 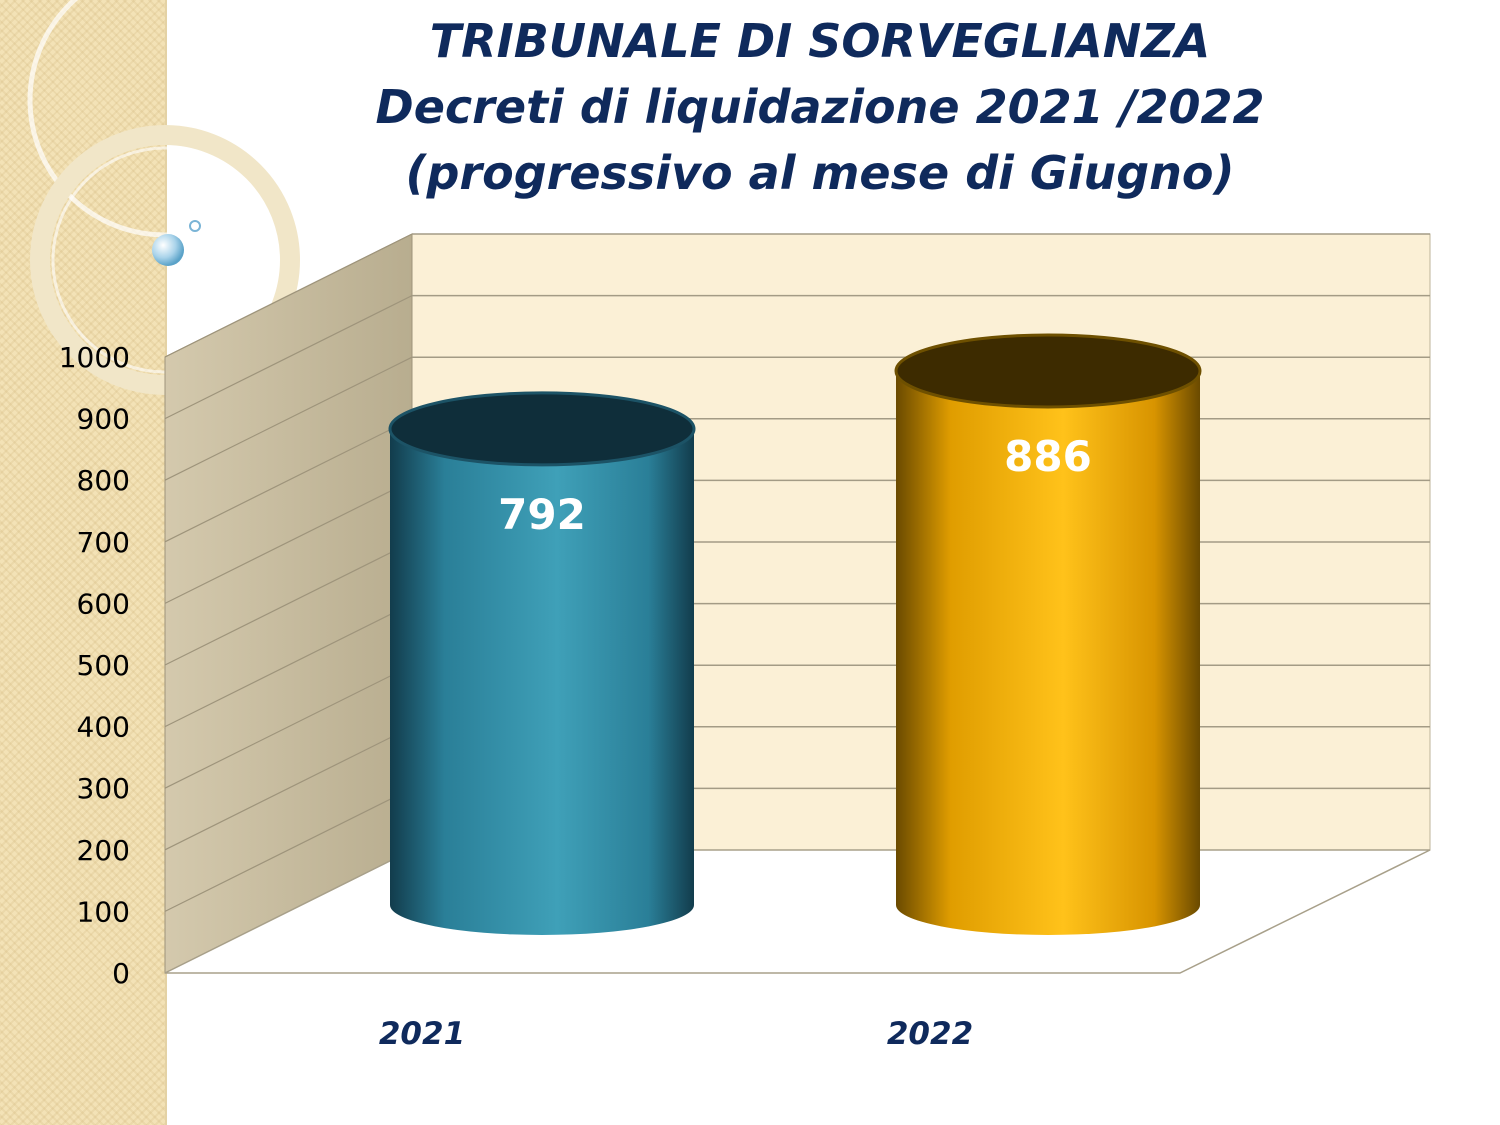 What do you see at coordinates (168, 250) in the screenshot?
I see `bubble-large` at bounding box center [168, 250].